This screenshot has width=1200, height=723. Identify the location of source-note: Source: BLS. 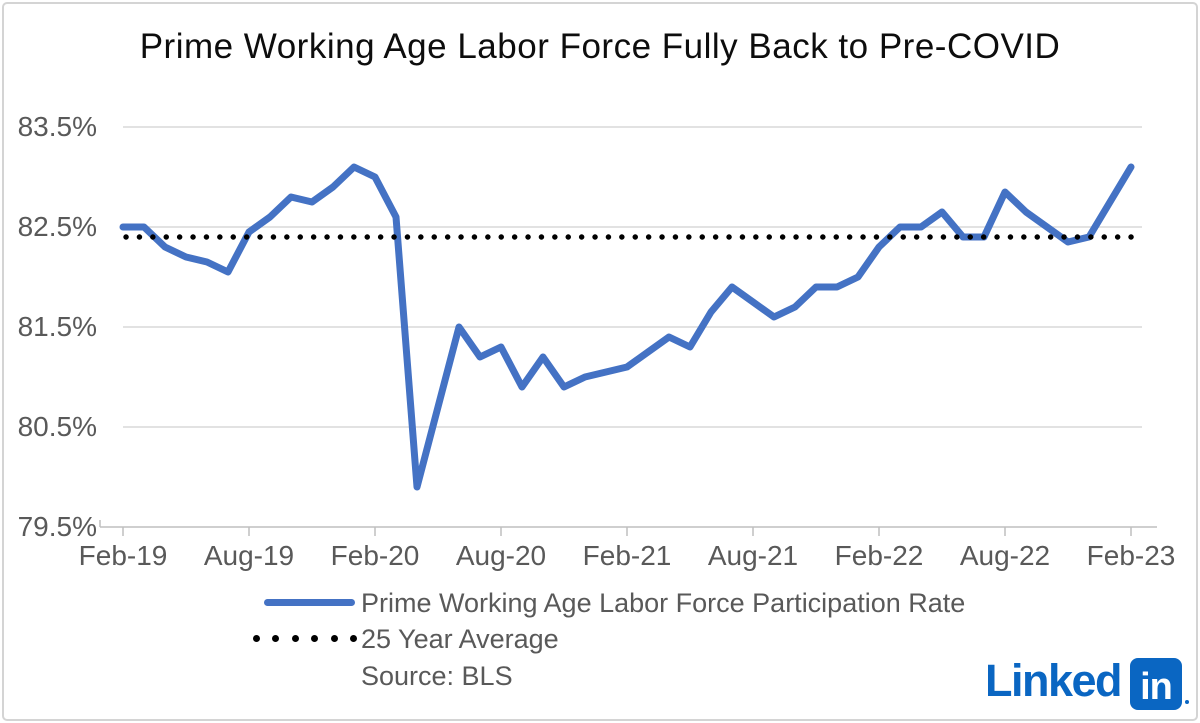
(437, 676).